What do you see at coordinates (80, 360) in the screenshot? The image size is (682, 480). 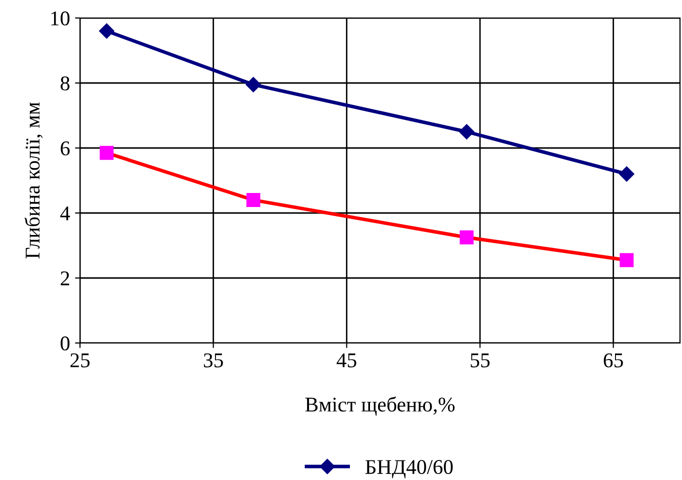 I see `x-tick-label: 25` at bounding box center [80, 360].